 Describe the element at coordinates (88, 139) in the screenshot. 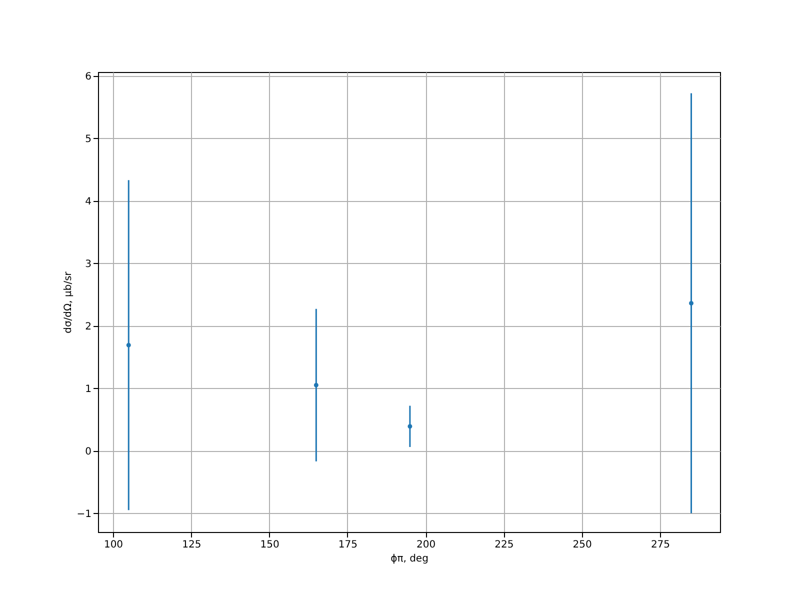

I see `y-tick-label: 5` at that location.